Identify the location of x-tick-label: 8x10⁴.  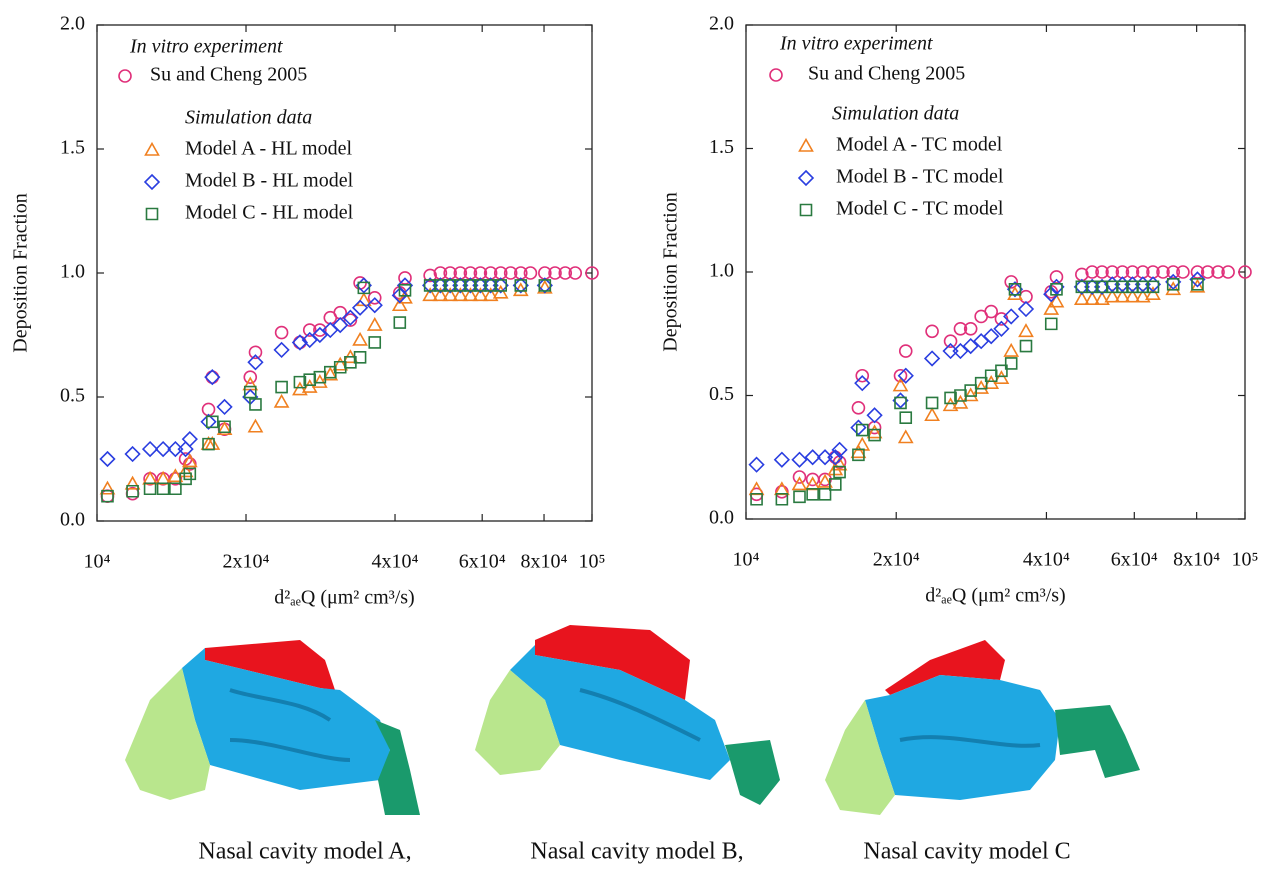
(1196, 560).